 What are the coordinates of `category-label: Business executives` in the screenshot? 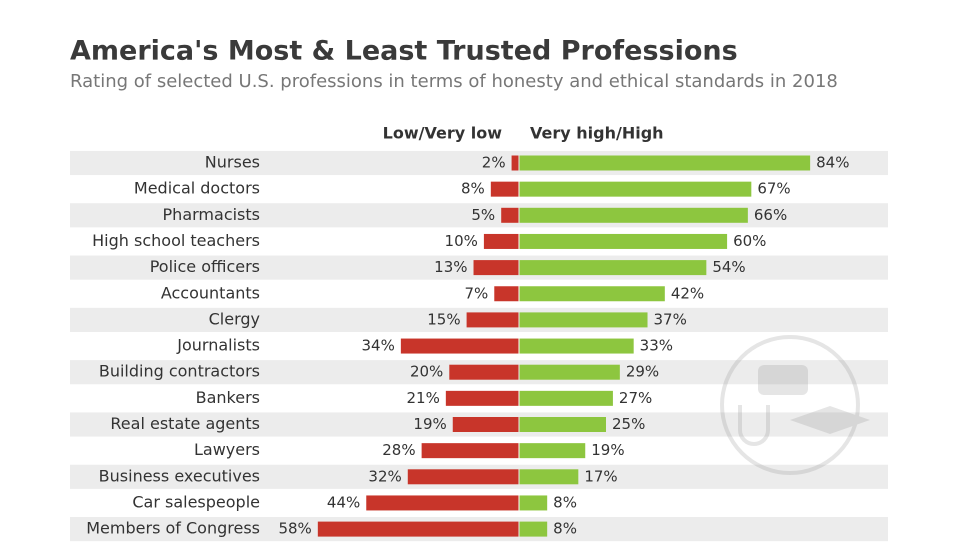 It's located at (179, 475).